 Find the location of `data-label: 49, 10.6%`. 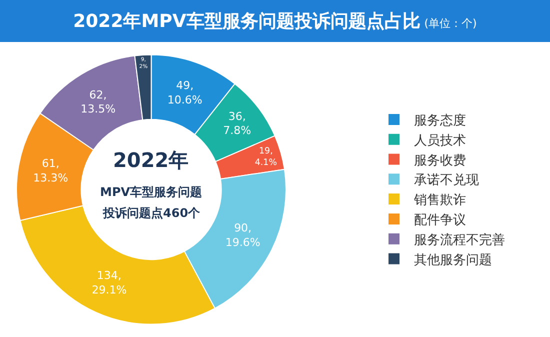

data-label: 49, 10.6% is located at coordinates (184, 92).